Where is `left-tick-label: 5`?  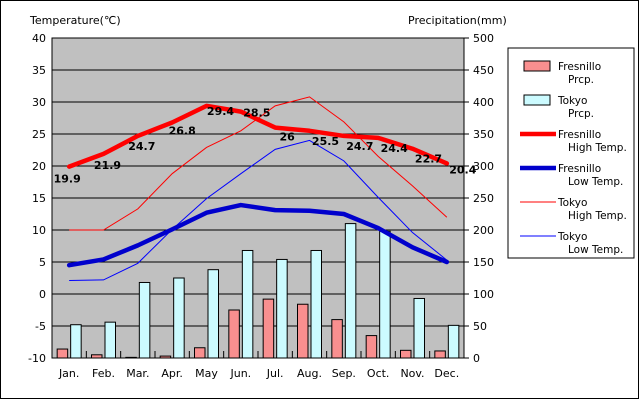 left-tick-label: 5 is located at coordinates (42, 262).